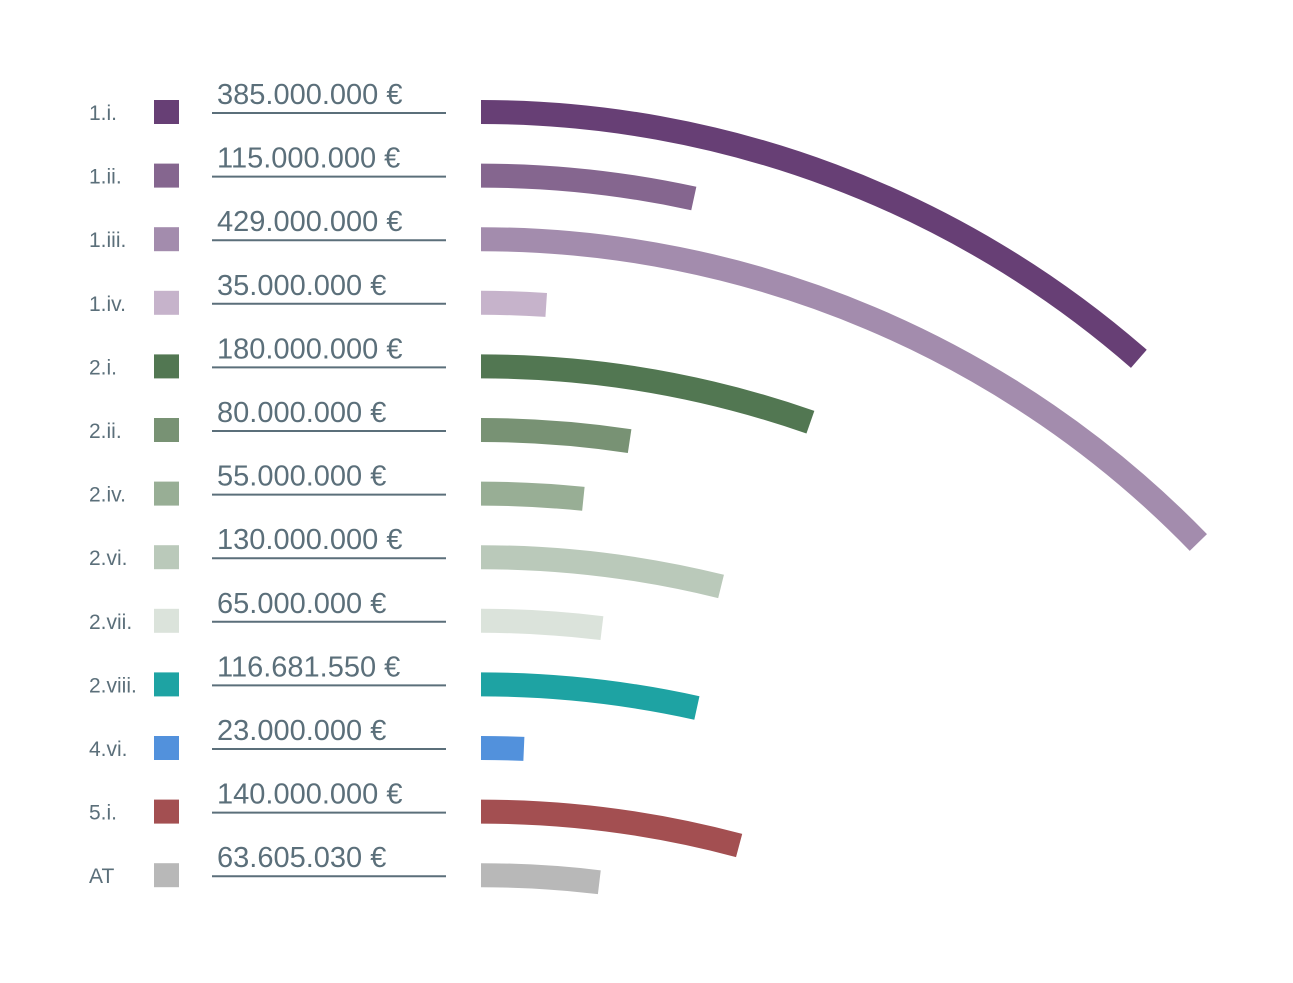  I want to click on row-code-label: 1.iii., so click(107, 240).